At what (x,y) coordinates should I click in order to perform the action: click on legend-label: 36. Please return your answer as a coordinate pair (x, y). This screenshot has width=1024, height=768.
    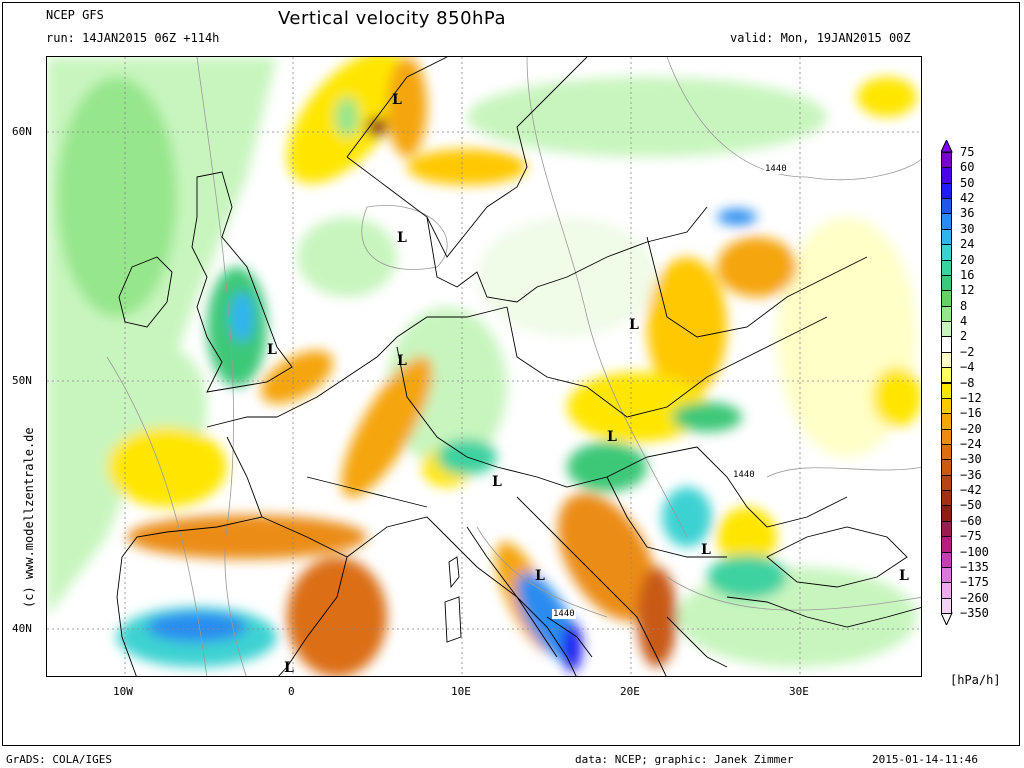
    Looking at the image, I should click on (967, 213).